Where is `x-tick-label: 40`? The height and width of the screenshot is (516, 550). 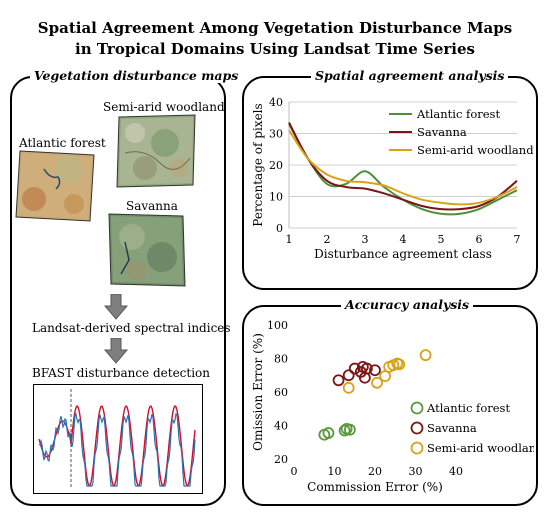
x-tick-label: 40 is located at coordinates (456, 471).